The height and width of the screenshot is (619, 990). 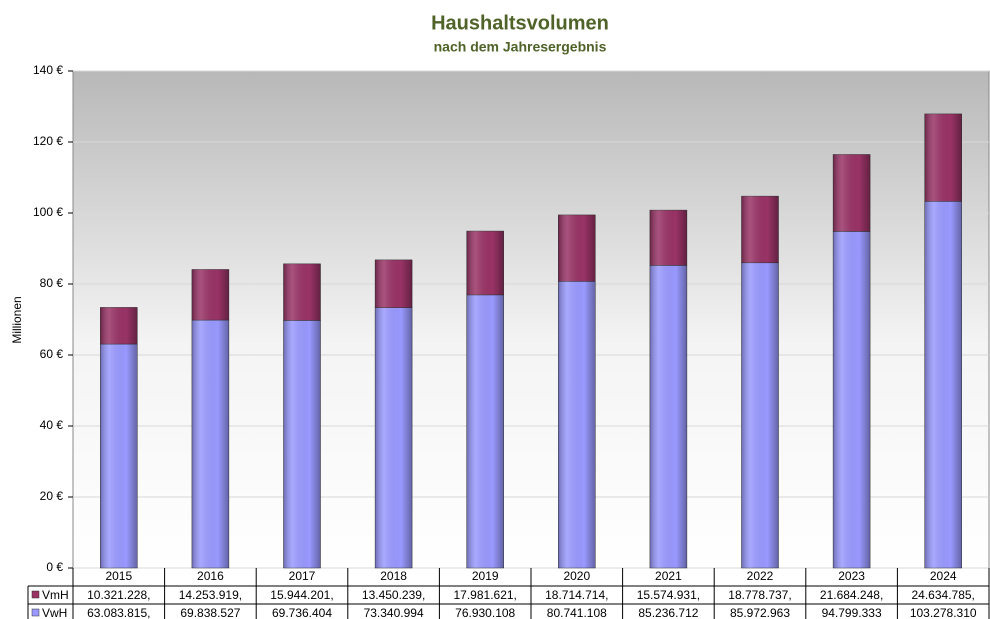 What do you see at coordinates (210, 576) in the screenshot?
I see `x-tick-label: 2016` at bounding box center [210, 576].